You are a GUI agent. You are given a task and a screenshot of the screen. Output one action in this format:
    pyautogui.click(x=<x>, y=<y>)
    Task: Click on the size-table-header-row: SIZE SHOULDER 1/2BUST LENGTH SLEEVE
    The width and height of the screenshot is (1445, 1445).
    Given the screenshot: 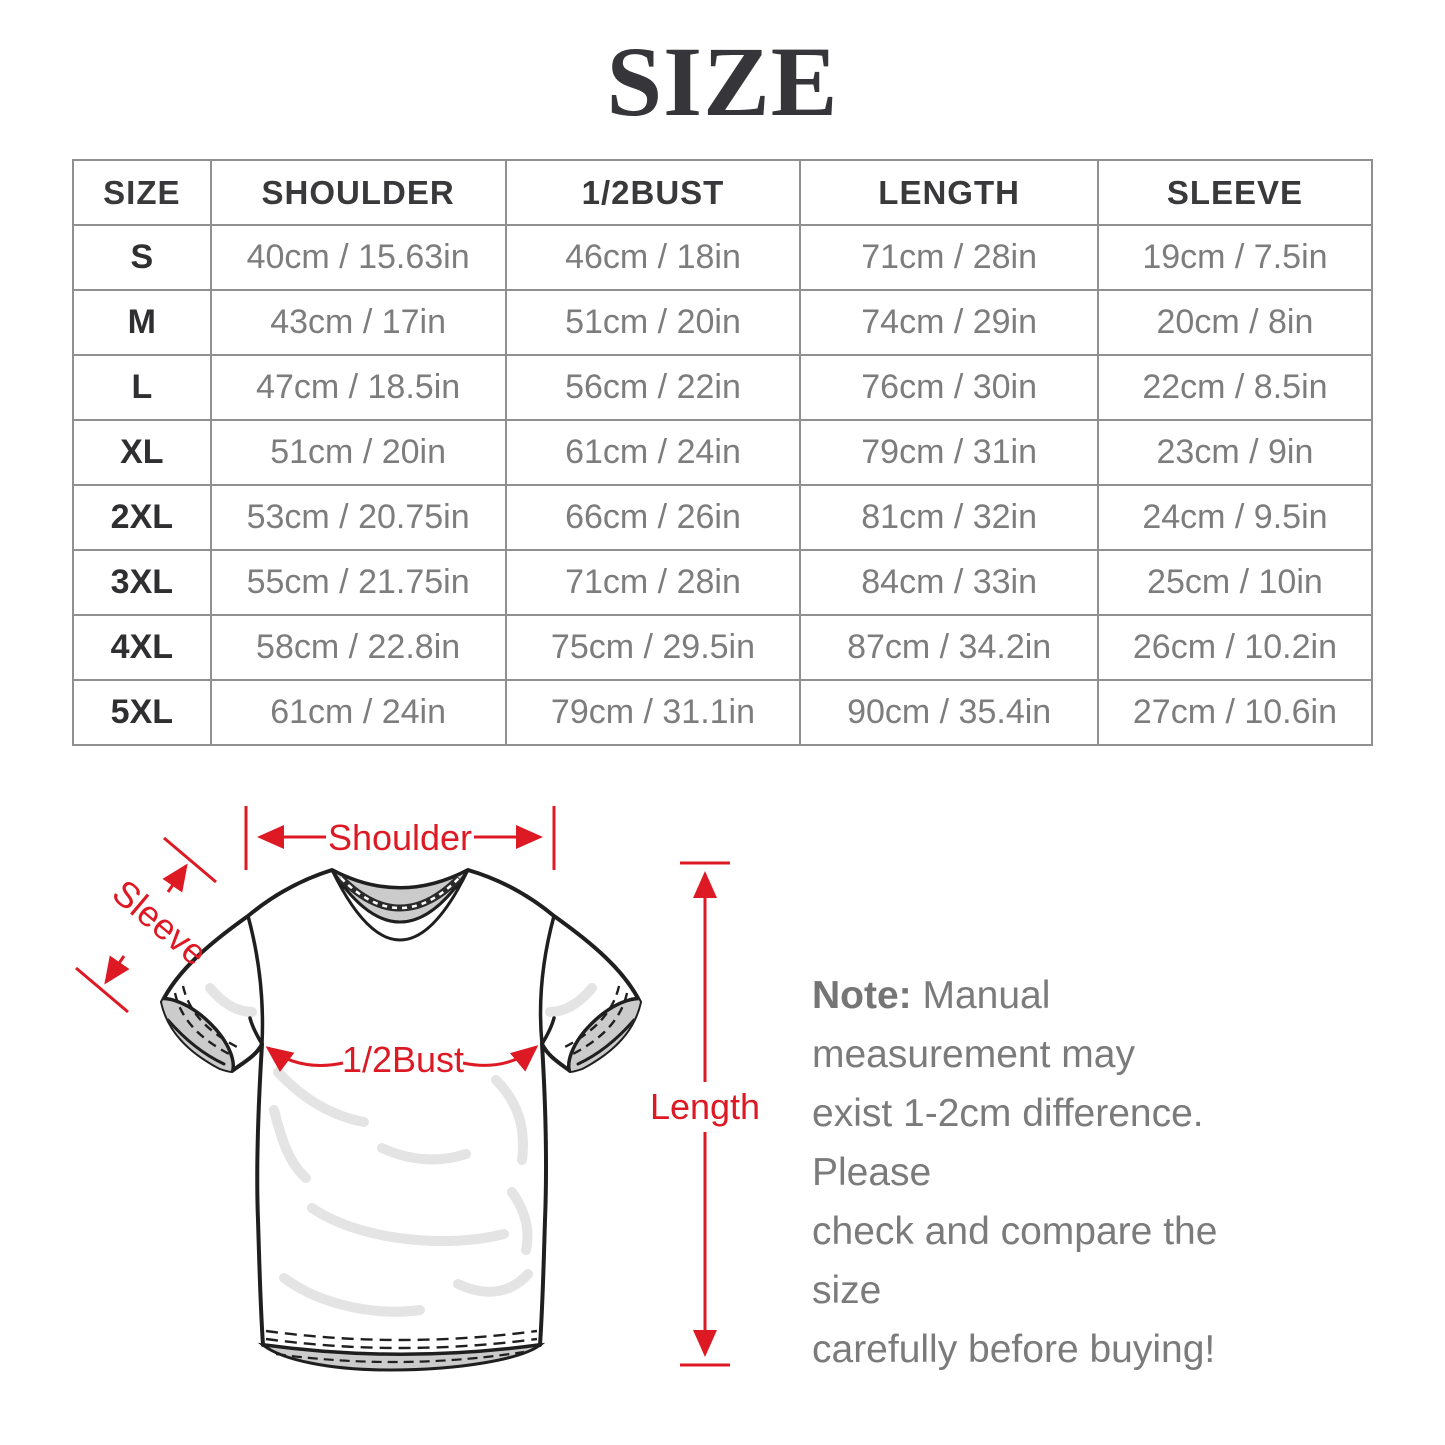 What is the action you would take?
    pyautogui.click(x=723, y=192)
    